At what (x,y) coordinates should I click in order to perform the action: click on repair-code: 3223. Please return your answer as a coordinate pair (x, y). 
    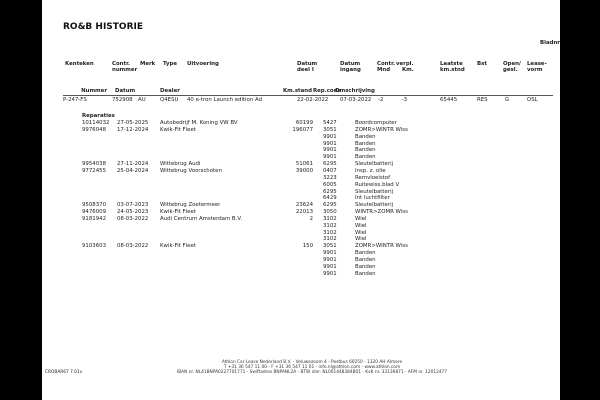
    Looking at the image, I should click on (330, 177).